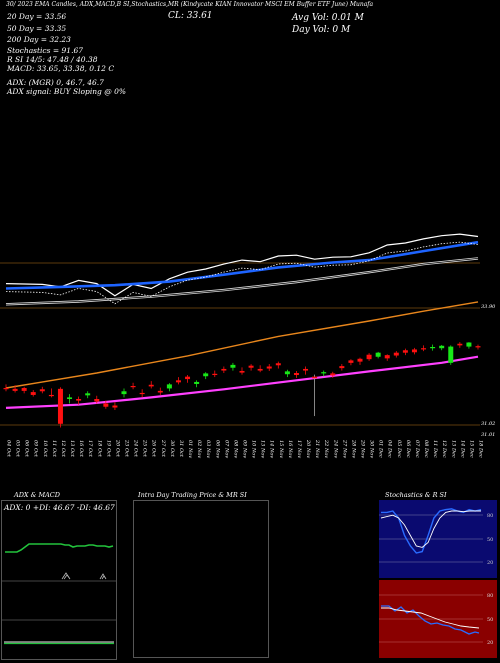 This screenshot has width=500, height=663. I want to click on date-label: 29 Nov, so click(363, 448).